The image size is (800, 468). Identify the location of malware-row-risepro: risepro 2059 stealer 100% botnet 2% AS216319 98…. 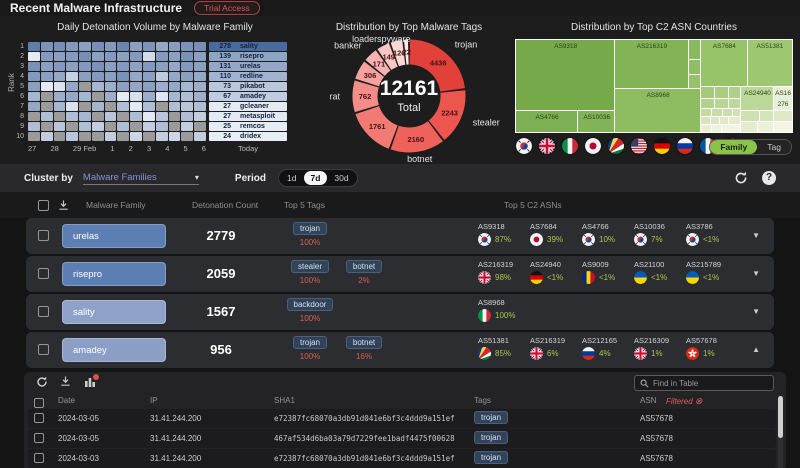
(400, 274).